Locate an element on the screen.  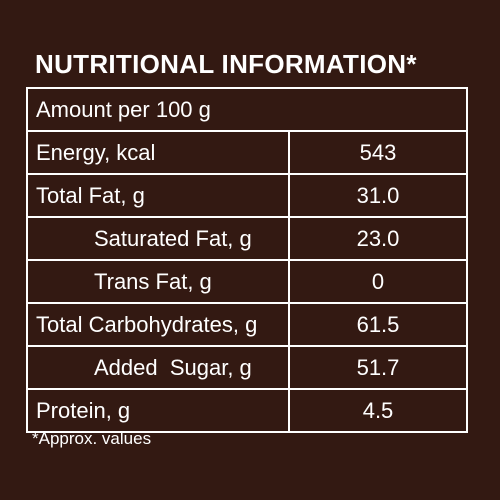
nutrient-value-saturated-fat: 23.0 is located at coordinates (378, 238).